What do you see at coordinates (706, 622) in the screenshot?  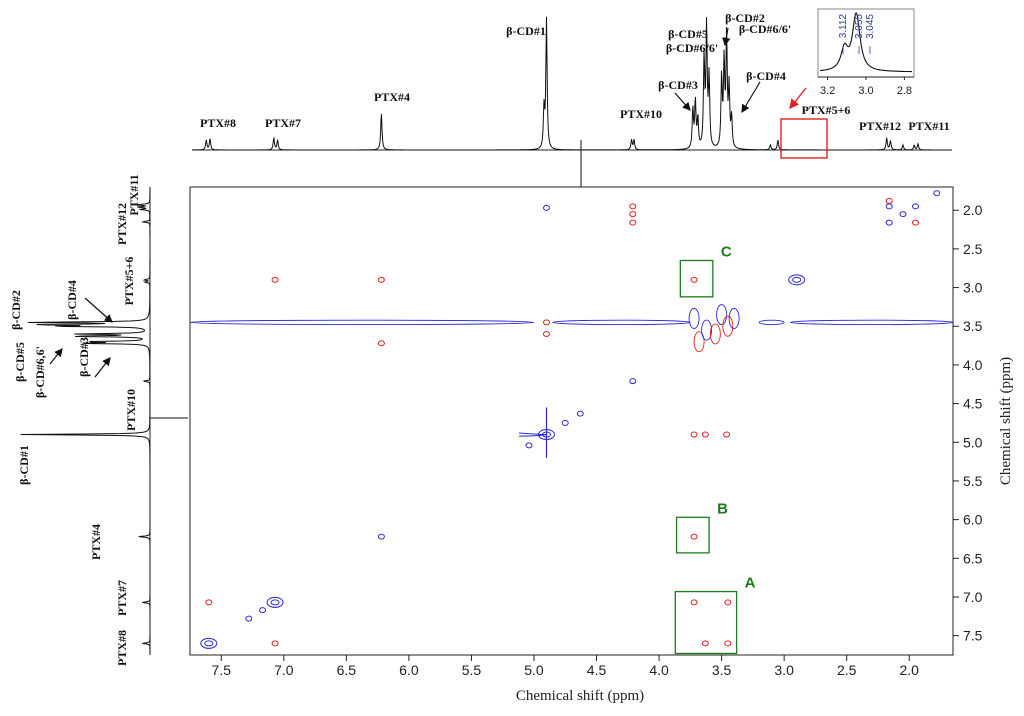 I see `region-box-A` at bounding box center [706, 622].